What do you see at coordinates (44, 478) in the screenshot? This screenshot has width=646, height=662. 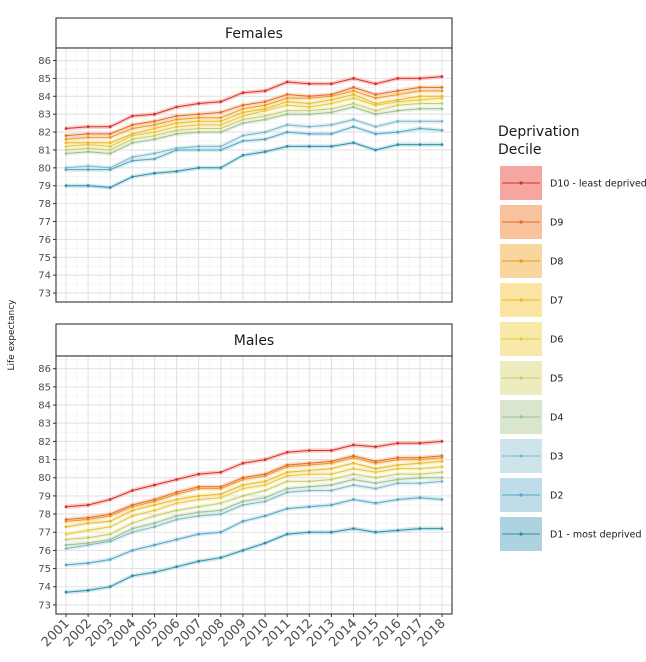 I see `y-tick-label: 80` at bounding box center [44, 478].